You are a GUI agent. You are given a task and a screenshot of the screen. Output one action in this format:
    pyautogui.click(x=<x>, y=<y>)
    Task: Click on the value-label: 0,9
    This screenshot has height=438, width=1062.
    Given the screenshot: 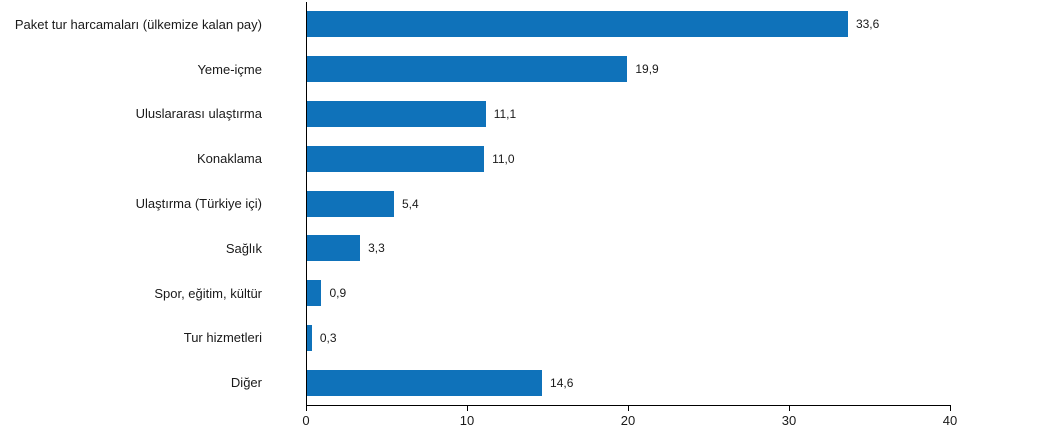 What is the action you would take?
    pyautogui.click(x=338, y=293)
    